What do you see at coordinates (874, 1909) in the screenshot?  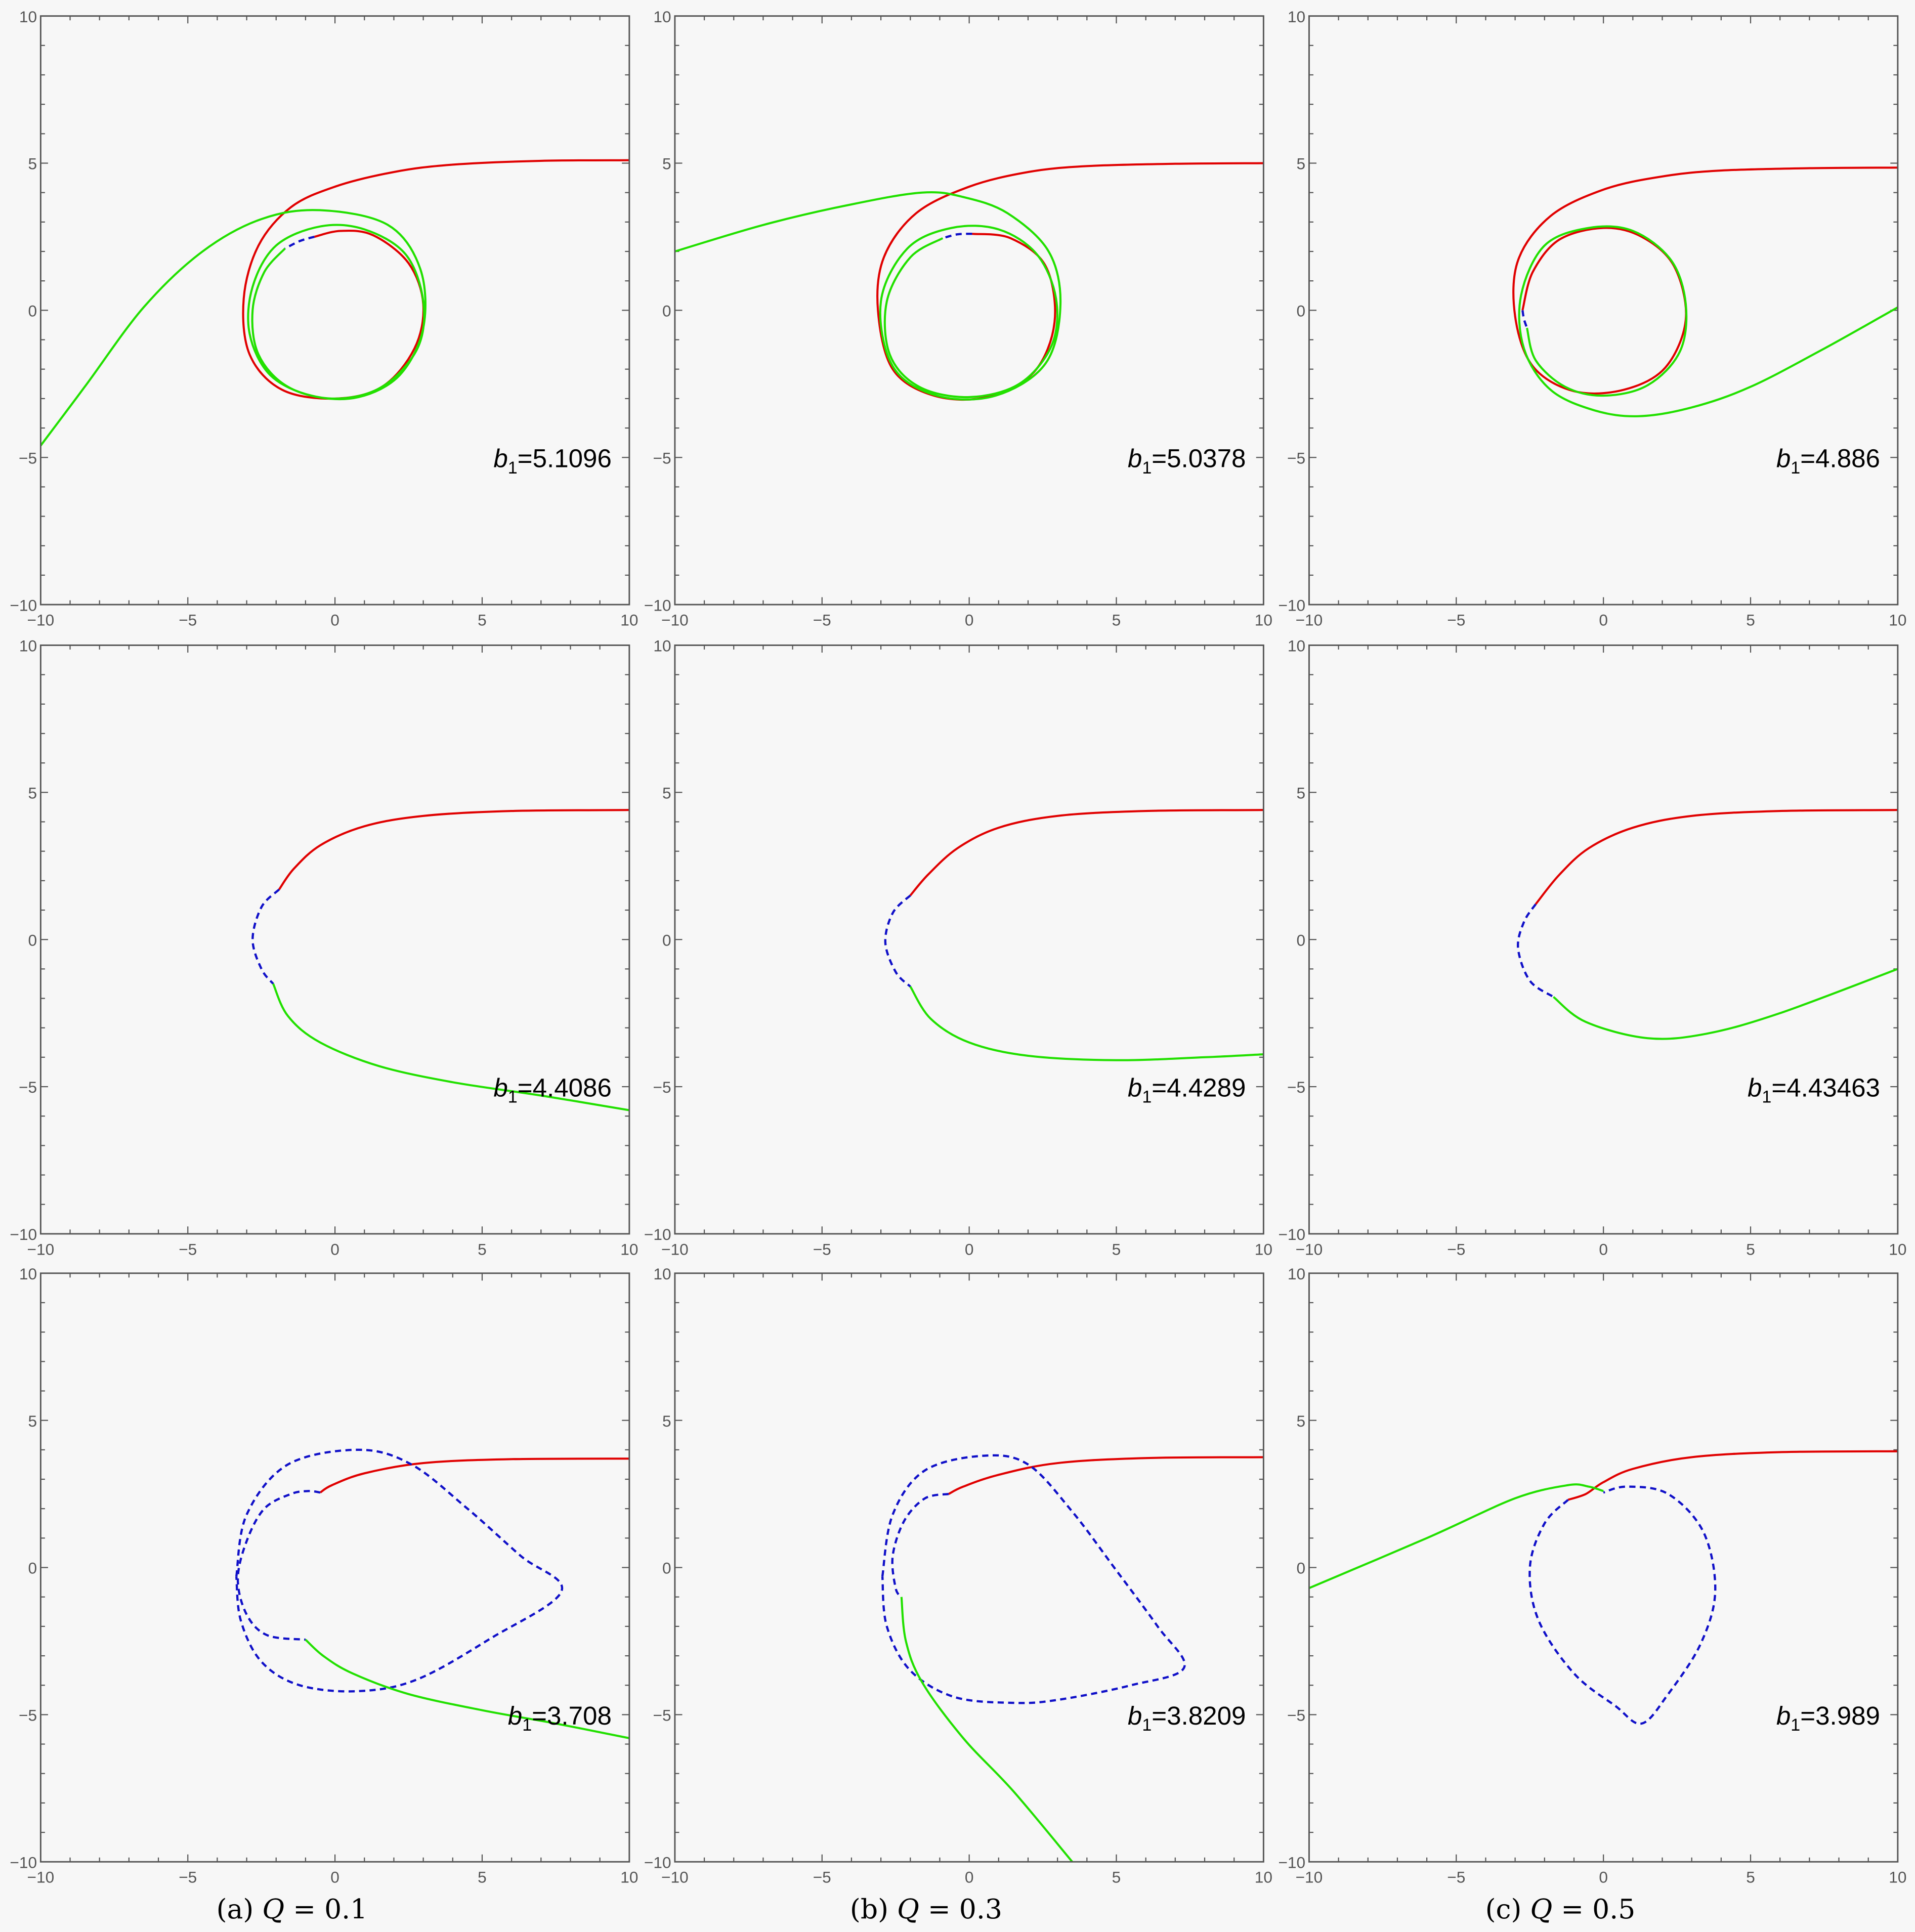 I see `caption-label: (b)` at bounding box center [874, 1909].